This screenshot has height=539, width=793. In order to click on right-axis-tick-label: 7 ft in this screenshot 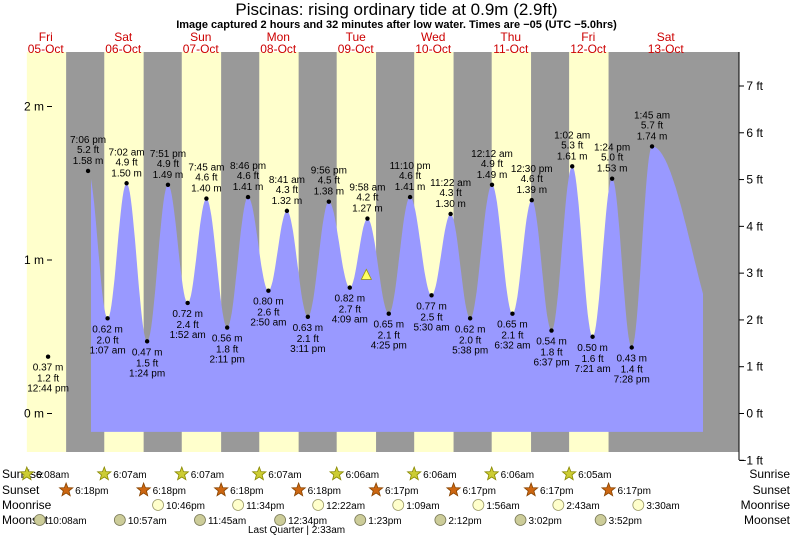, I will do `click(754, 86)`.